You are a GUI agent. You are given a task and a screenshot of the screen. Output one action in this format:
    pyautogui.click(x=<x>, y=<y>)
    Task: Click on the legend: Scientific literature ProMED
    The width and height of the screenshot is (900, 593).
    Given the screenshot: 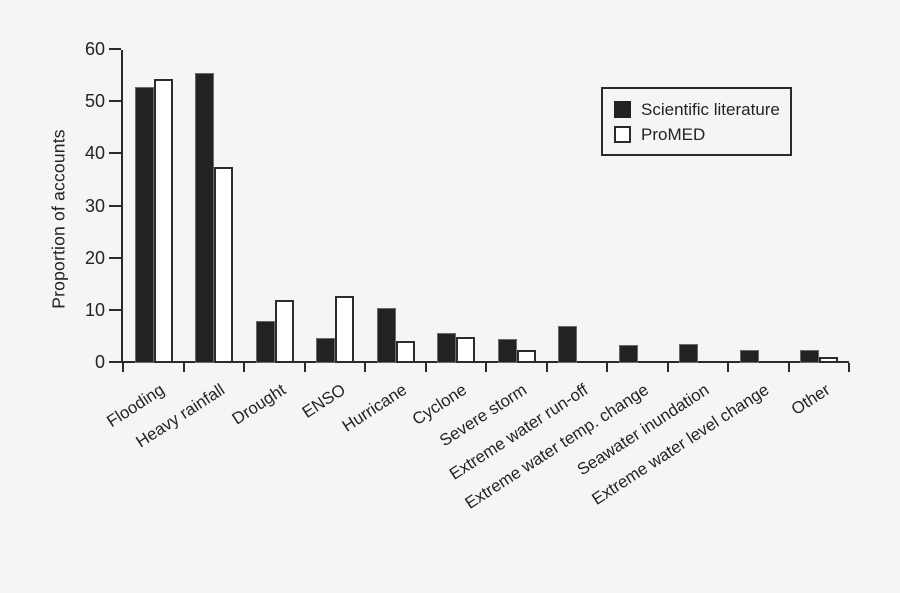 What is the action you would take?
    pyautogui.click(x=696, y=121)
    